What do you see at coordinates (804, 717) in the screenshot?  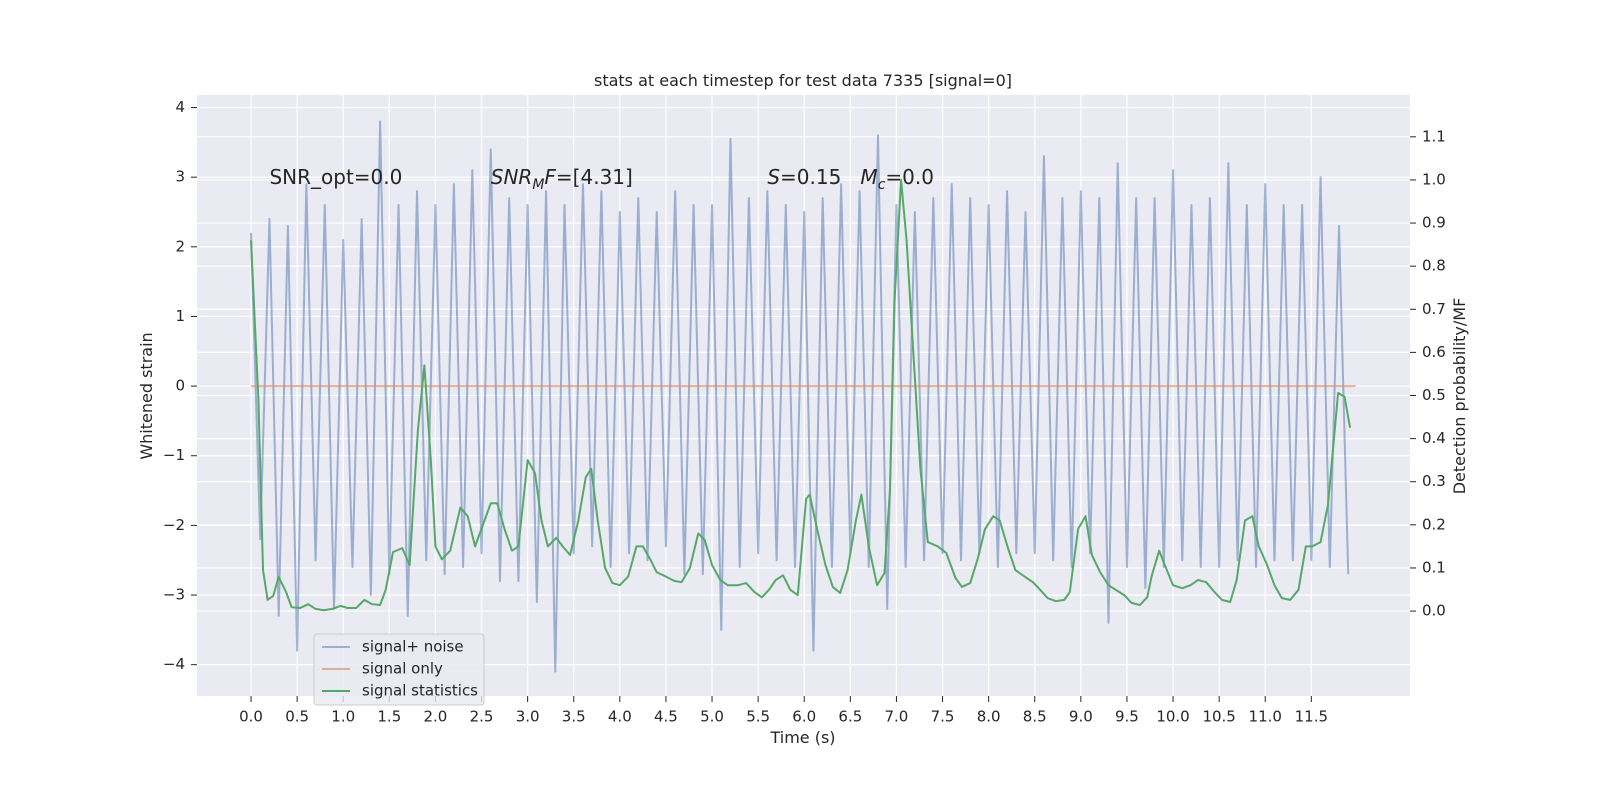 I see `x-tick-label: 6.0` at bounding box center [804, 717].